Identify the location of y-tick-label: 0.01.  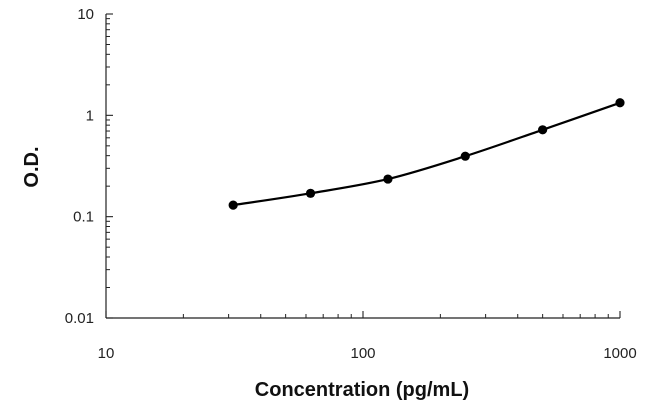
(79, 318).